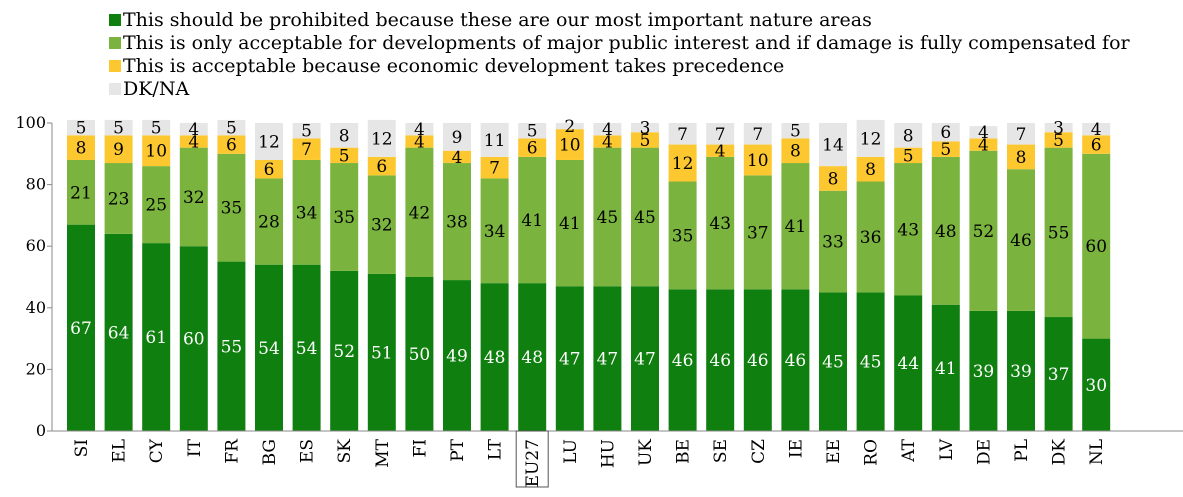  Describe the element at coordinates (1022, 450) in the screenshot. I see `x-tick-label: PL` at that location.